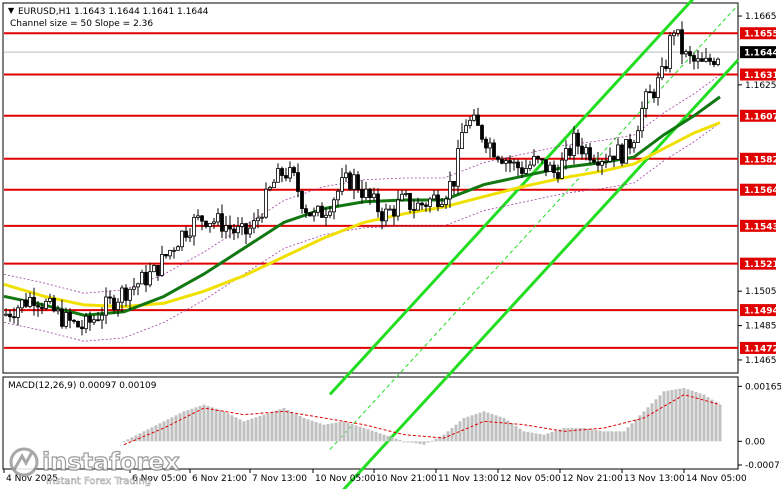 Image resolution: width=781 pixels, height=489 pixels. Describe the element at coordinates (761, 227) in the screenshot. I see `level-label-5: 1.1543` at that location.